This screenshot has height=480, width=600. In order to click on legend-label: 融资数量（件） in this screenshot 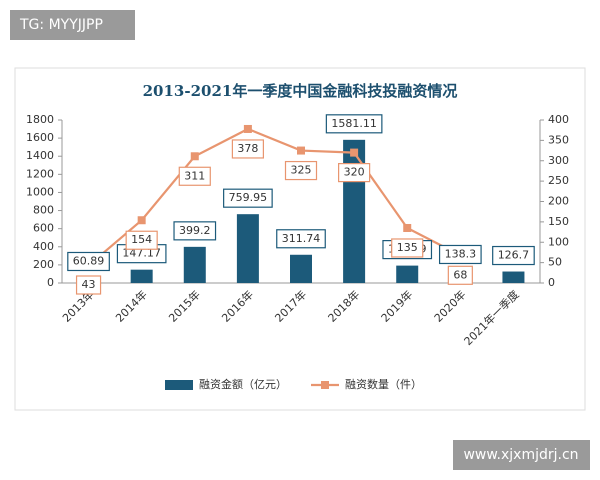, I will do `click(383, 384)`.